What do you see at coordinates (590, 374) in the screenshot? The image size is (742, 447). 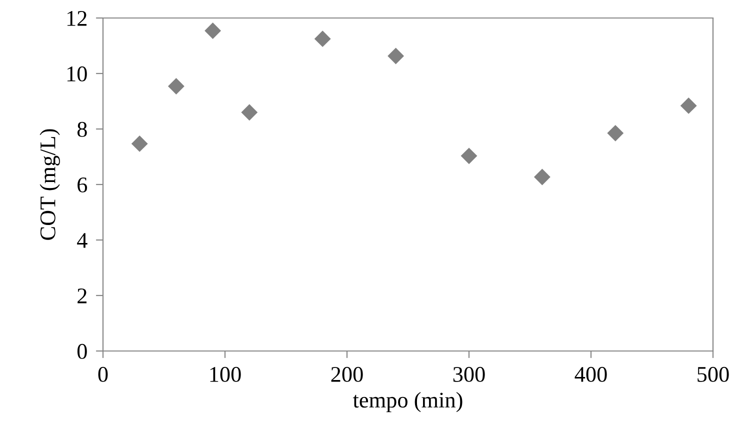 I see `x-tick-label: 400` at bounding box center [590, 374].